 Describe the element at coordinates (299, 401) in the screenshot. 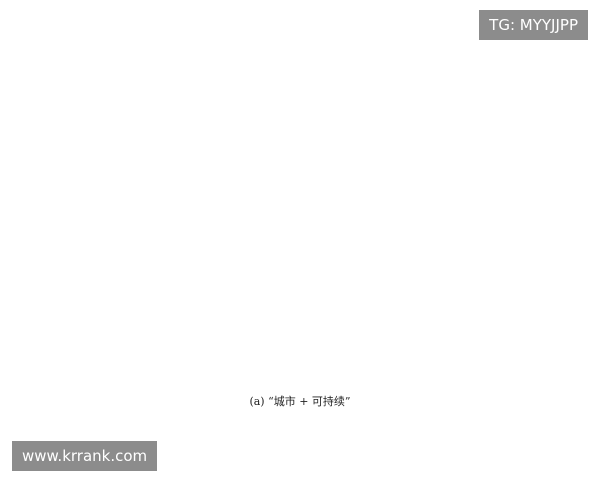

I see `caption: (a) “城市 + 可持续”` at that location.